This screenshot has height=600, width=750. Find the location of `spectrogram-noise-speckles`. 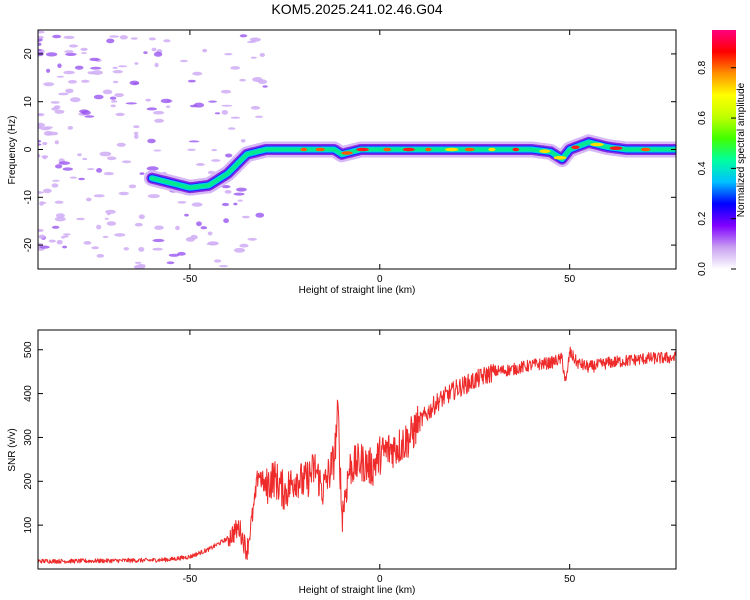

spectrogram-noise-speckles is located at coordinates (153, 149).